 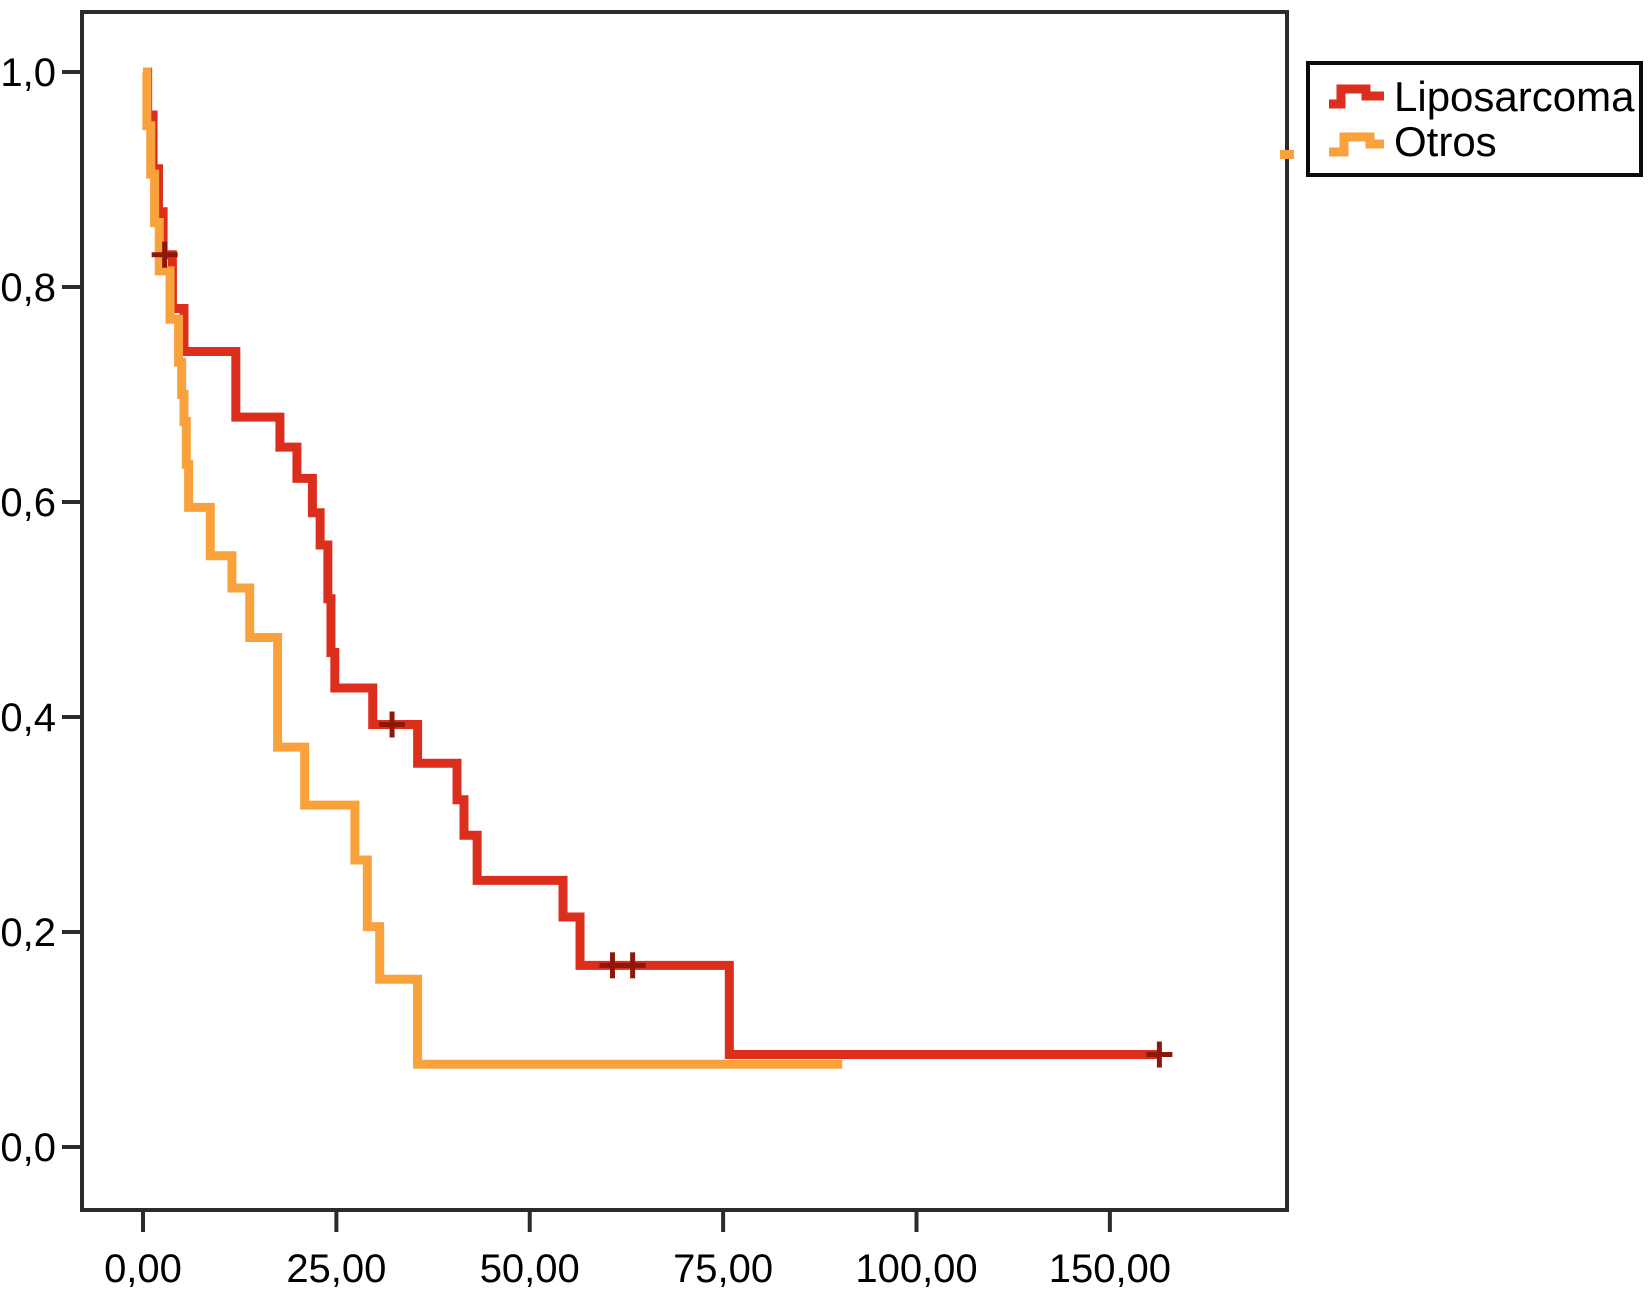 I want to click on x-tick-label: 100,00, so click(x=916, y=1269).